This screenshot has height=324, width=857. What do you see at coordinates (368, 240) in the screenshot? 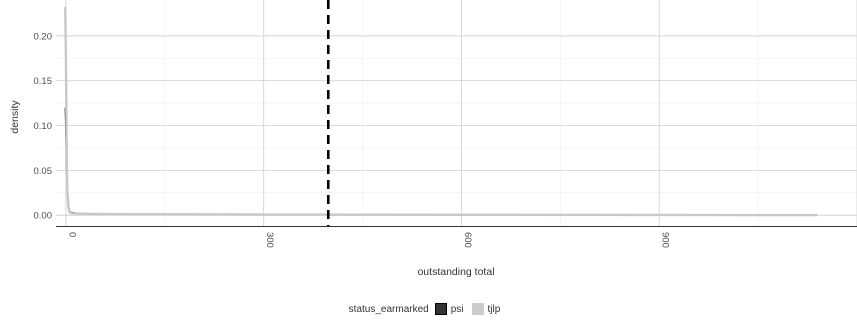
I see `x-tick-labels: 03006009001200` at bounding box center [368, 240].